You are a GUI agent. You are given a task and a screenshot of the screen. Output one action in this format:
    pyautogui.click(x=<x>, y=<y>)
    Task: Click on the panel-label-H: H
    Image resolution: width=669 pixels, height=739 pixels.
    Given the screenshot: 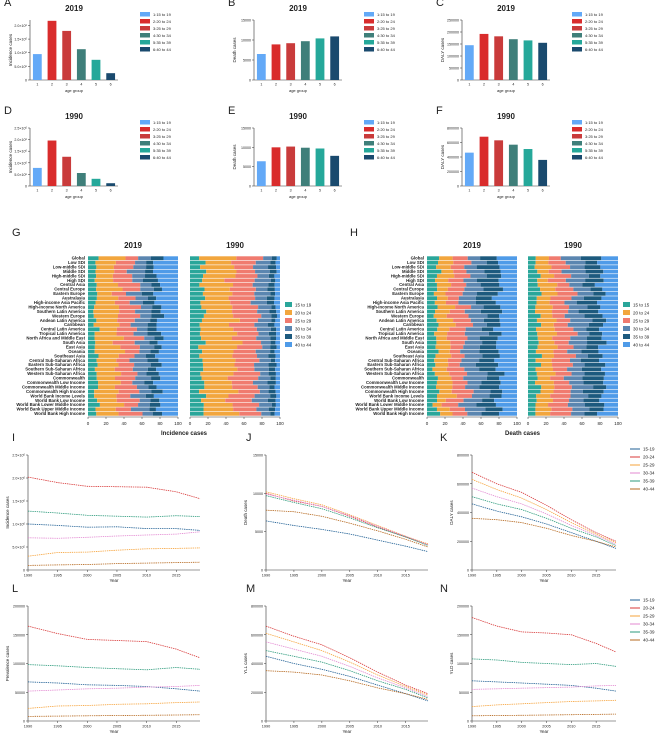 What is the action you would take?
    pyautogui.click(x=354, y=233)
    